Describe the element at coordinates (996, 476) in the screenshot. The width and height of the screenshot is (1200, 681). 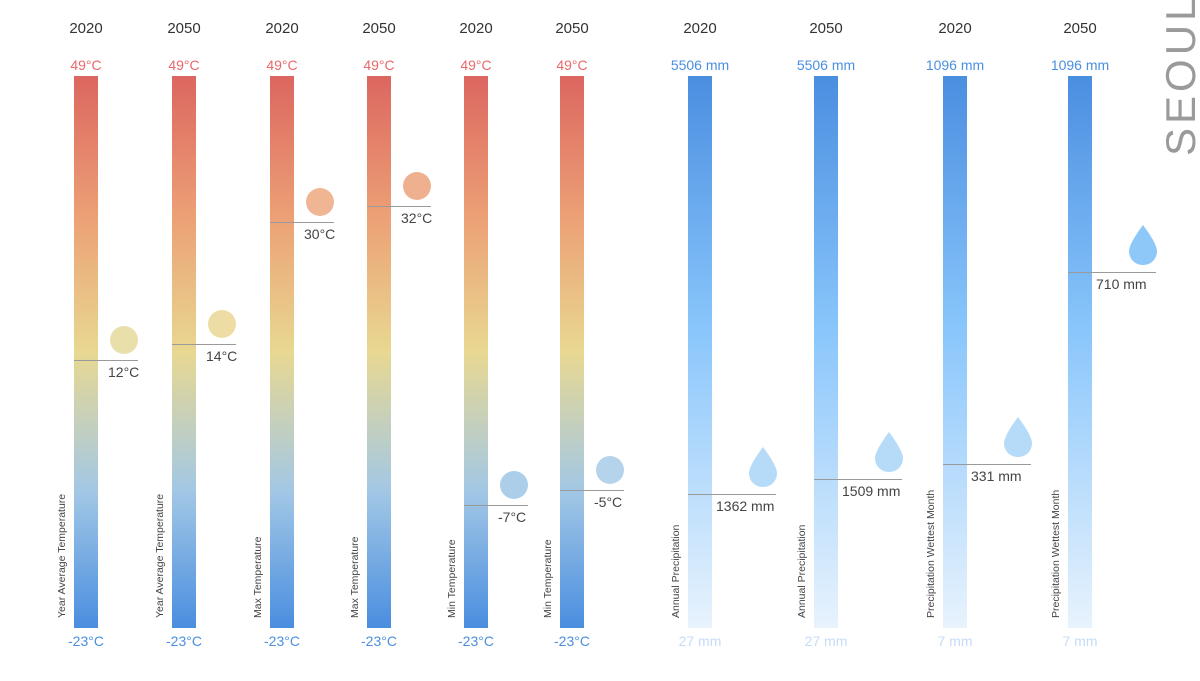
I see `value-label: 331 mm` at that location.